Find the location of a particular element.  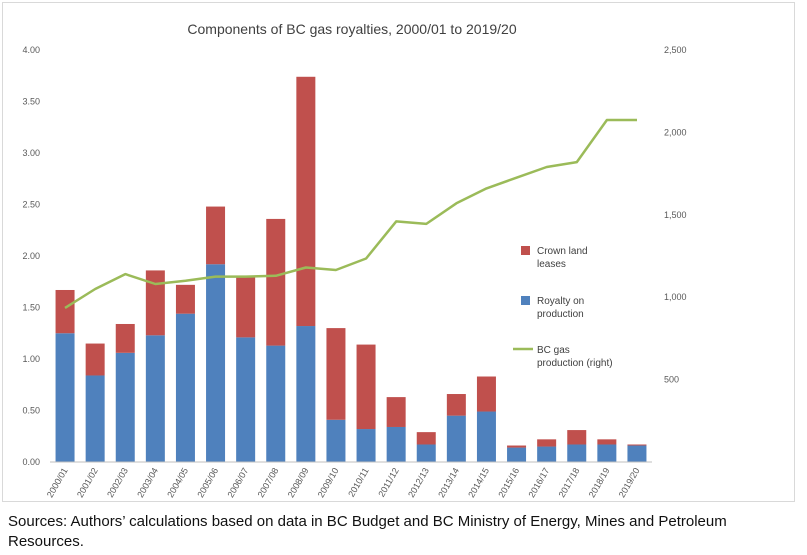

x-tick-label: 2017/18 is located at coordinates (569, 482).